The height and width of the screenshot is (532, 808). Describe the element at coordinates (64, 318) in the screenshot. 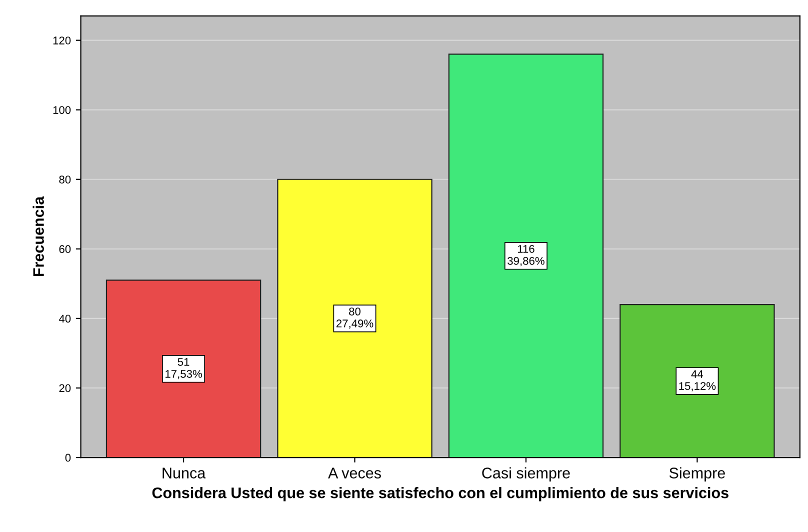

I see `y-tick-label: 40` at that location.